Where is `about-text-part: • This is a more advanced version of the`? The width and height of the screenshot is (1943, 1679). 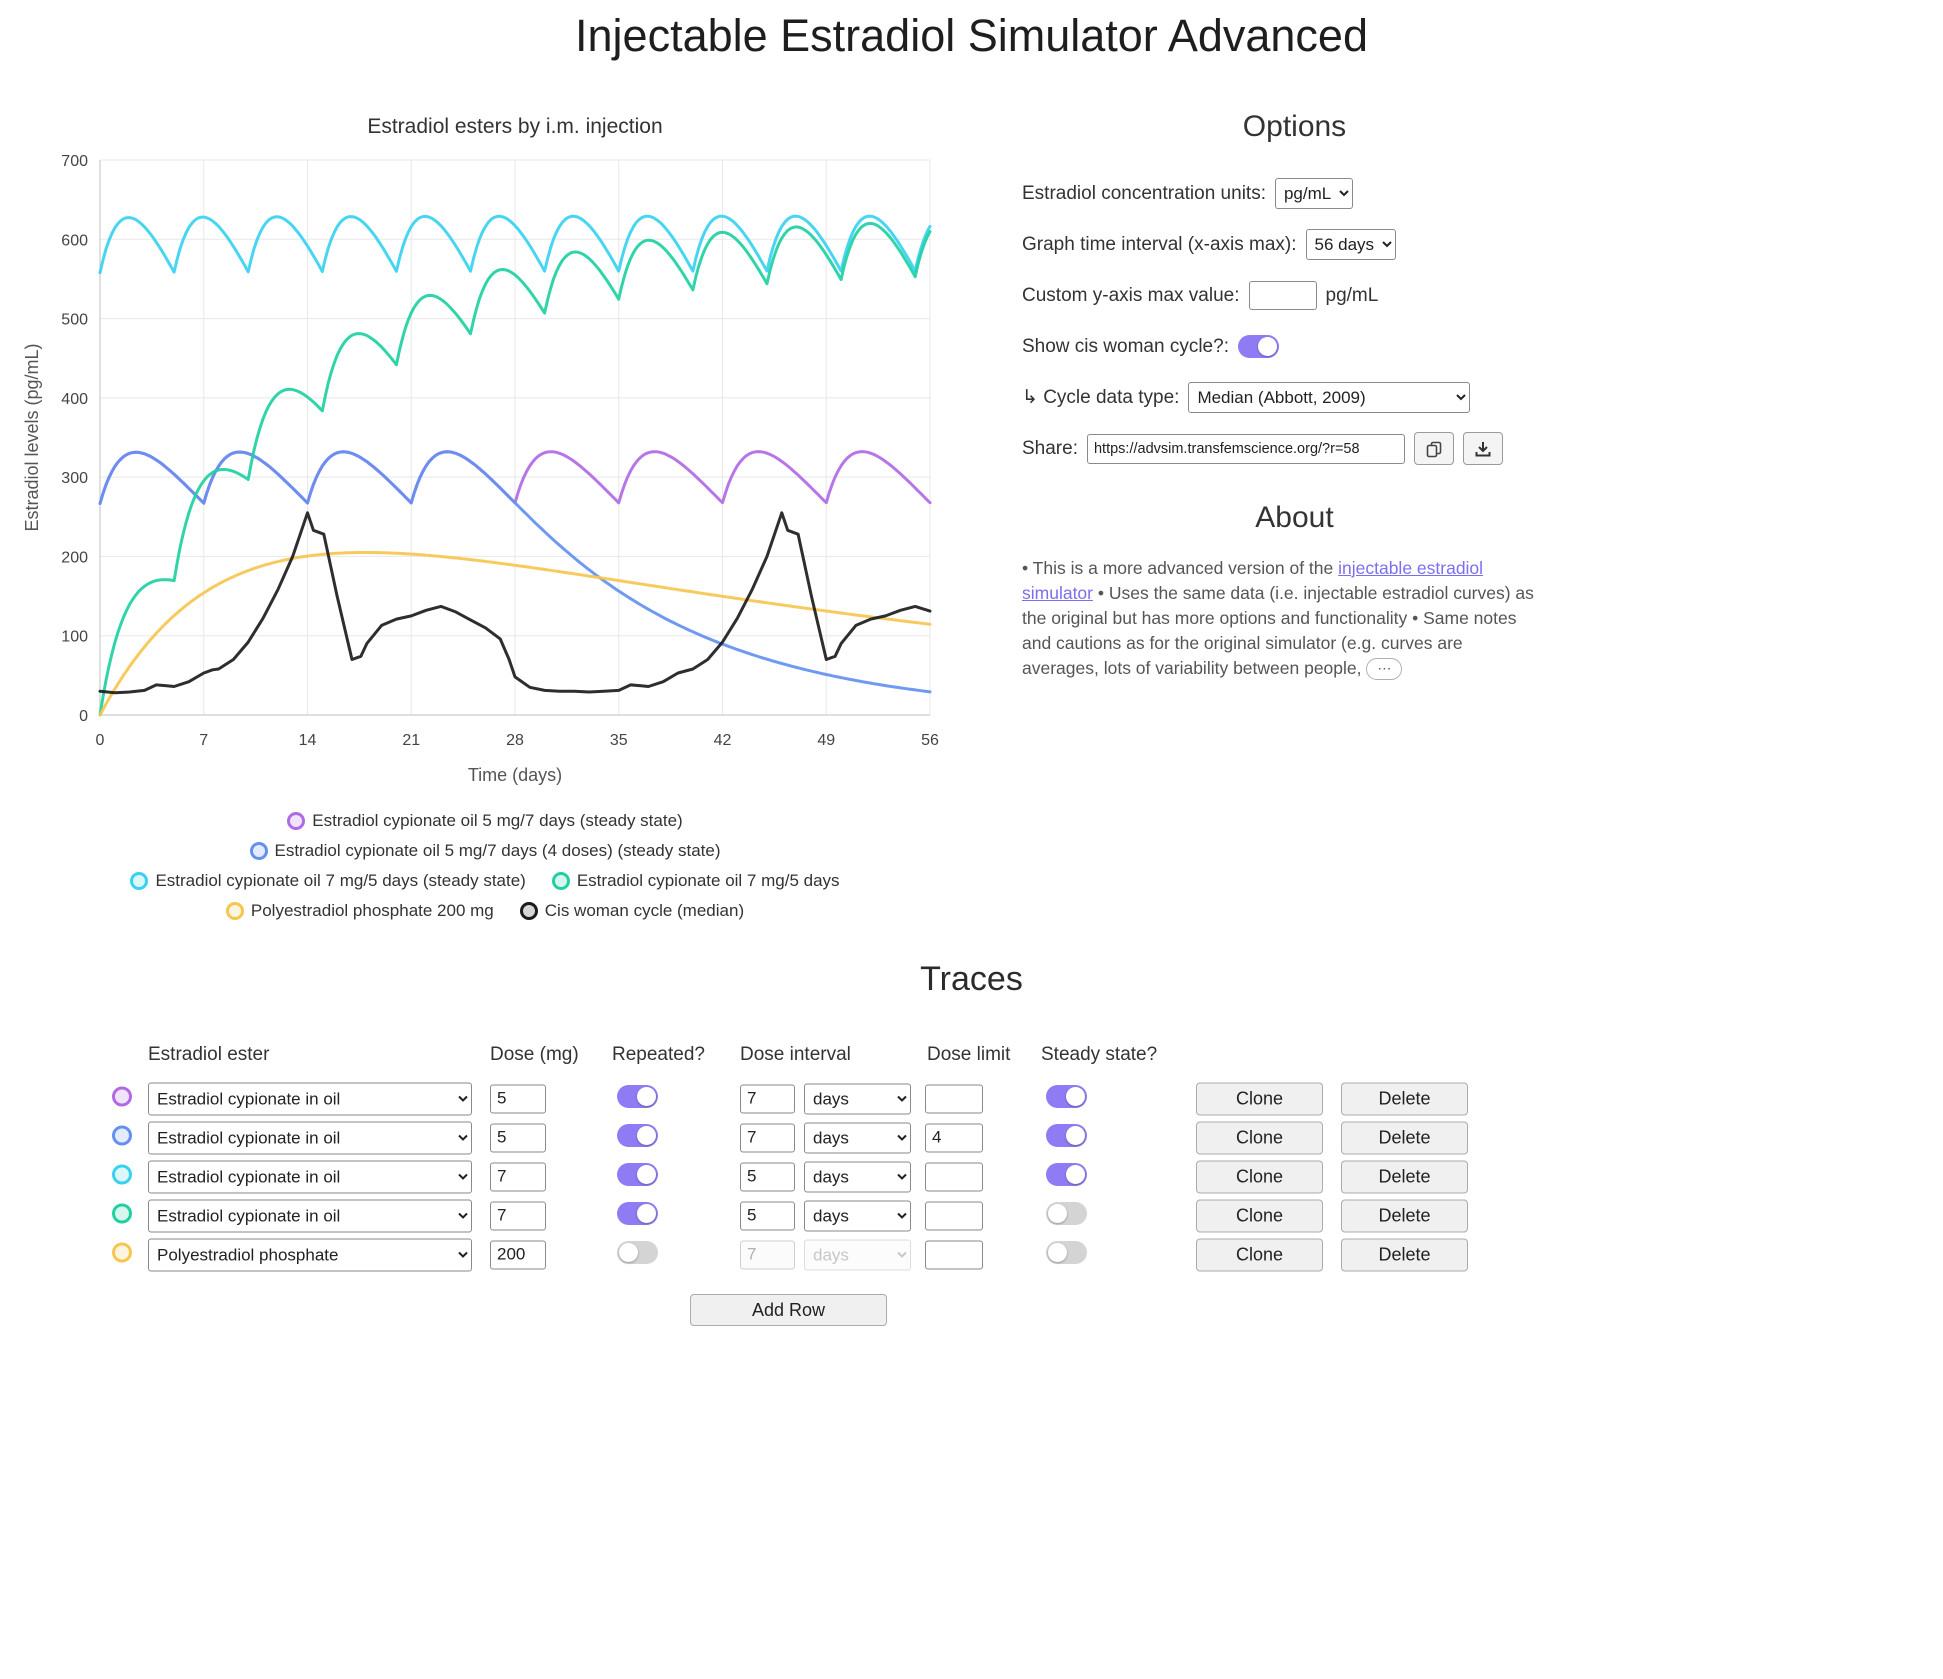
about-text-part: • This is a more advanced version of the is located at coordinates (1180, 568).